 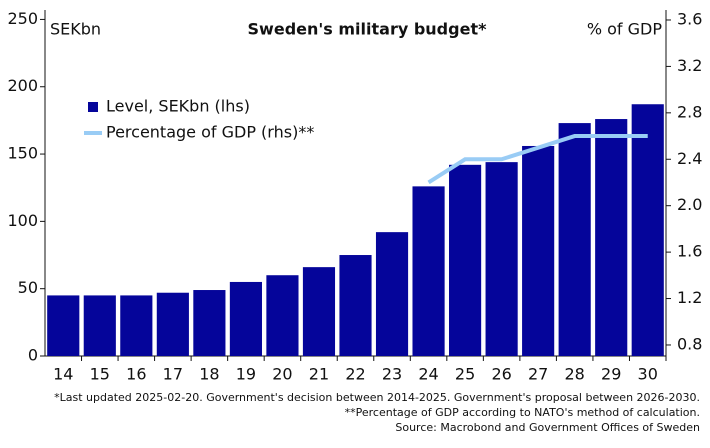 What do you see at coordinates (689, 297) in the screenshot?
I see `y2-tick-label: 1.2` at bounding box center [689, 297].